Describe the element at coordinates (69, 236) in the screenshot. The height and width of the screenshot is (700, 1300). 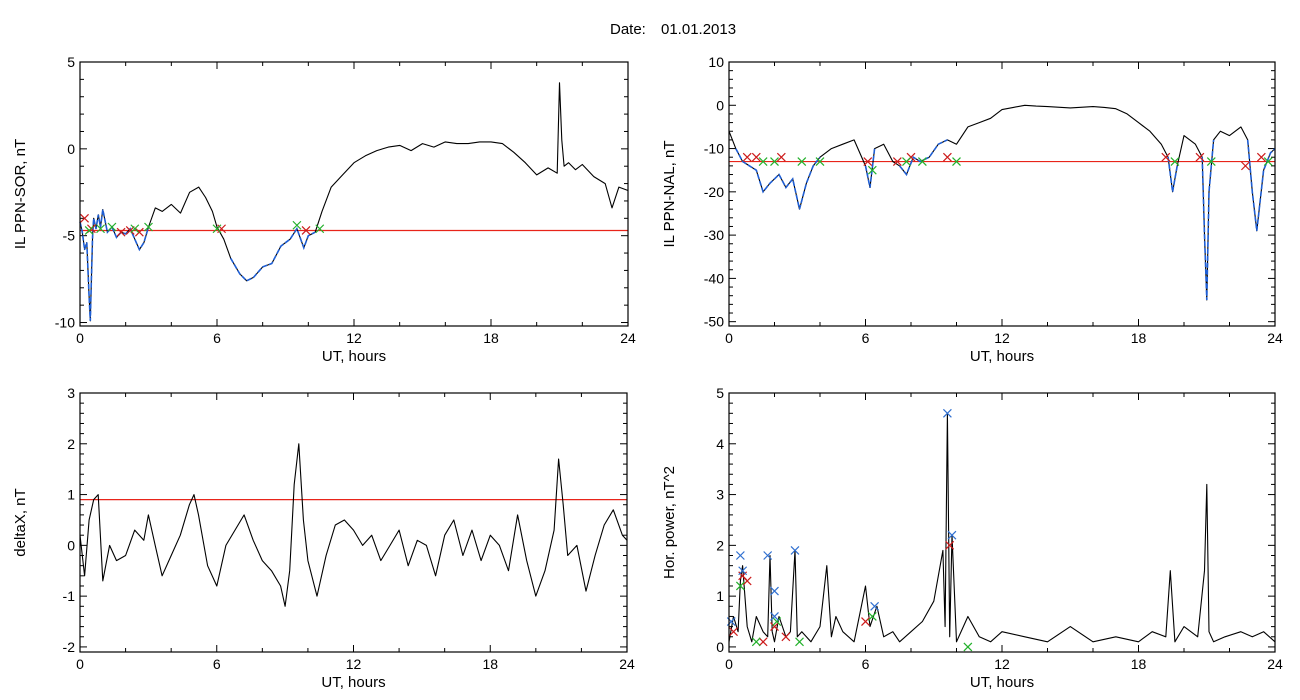
I see `y-tick-label: -5` at that location.